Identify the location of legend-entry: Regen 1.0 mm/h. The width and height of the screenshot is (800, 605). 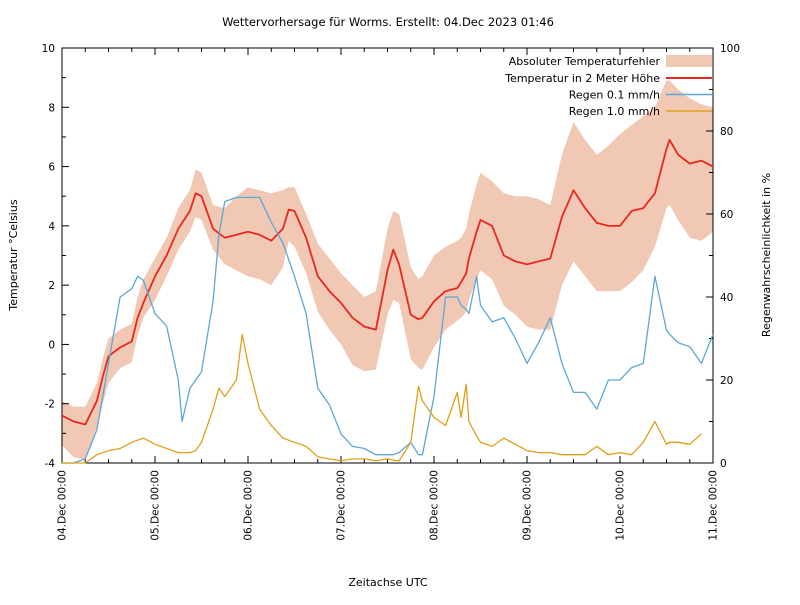
(640, 111).